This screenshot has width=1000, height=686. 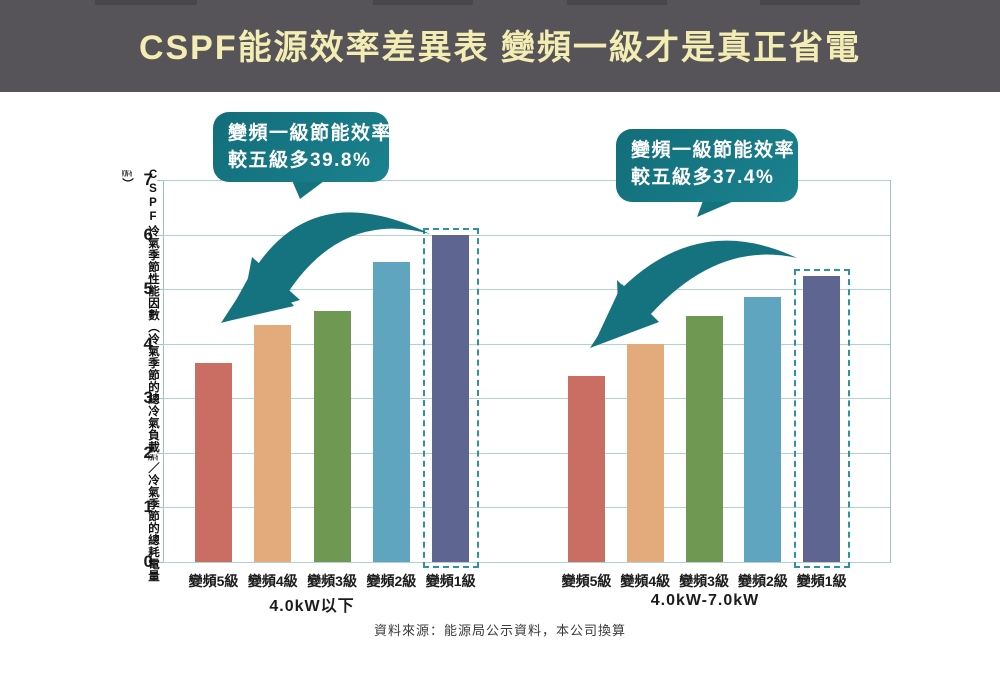 What do you see at coordinates (300, 160) in the screenshot?
I see `callout-text-line2: 較五級多39.8%` at bounding box center [300, 160].